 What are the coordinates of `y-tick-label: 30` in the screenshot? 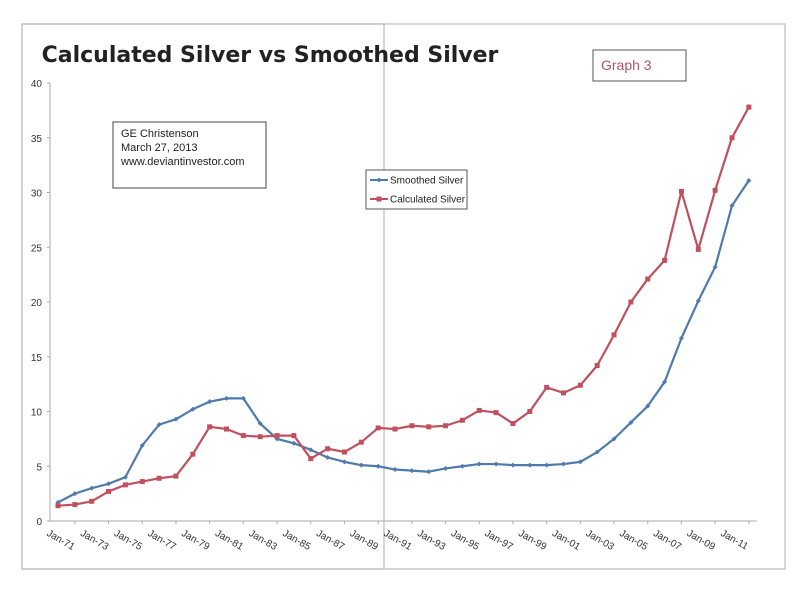 It's located at (37, 194).